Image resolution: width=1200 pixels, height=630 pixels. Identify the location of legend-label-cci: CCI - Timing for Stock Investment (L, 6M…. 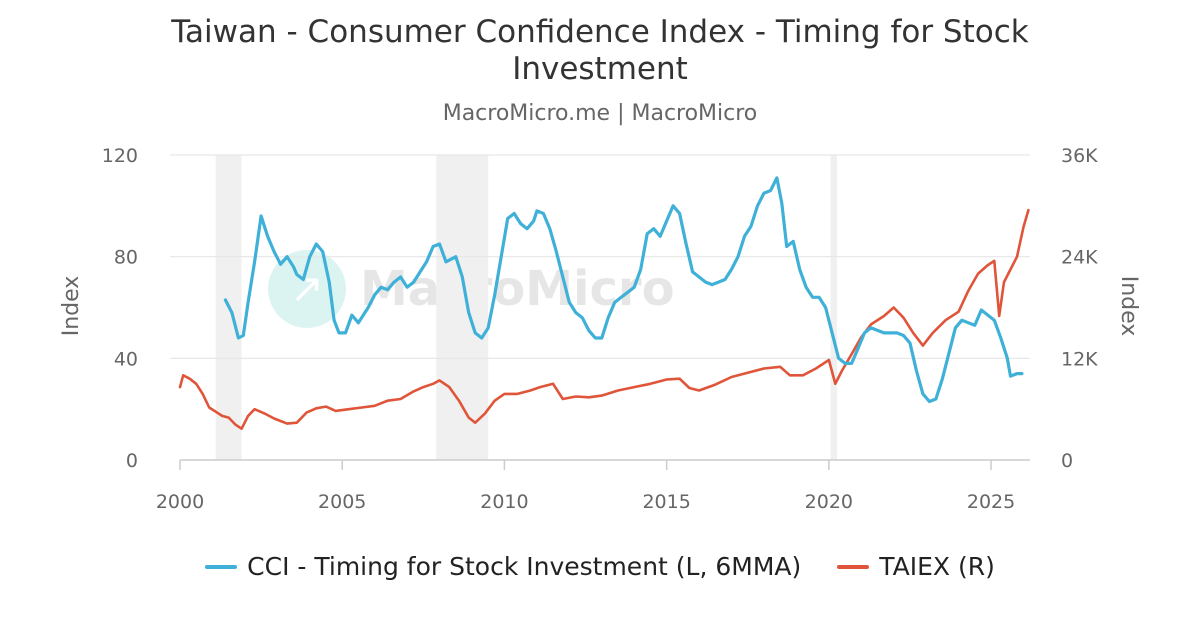
(524, 566).